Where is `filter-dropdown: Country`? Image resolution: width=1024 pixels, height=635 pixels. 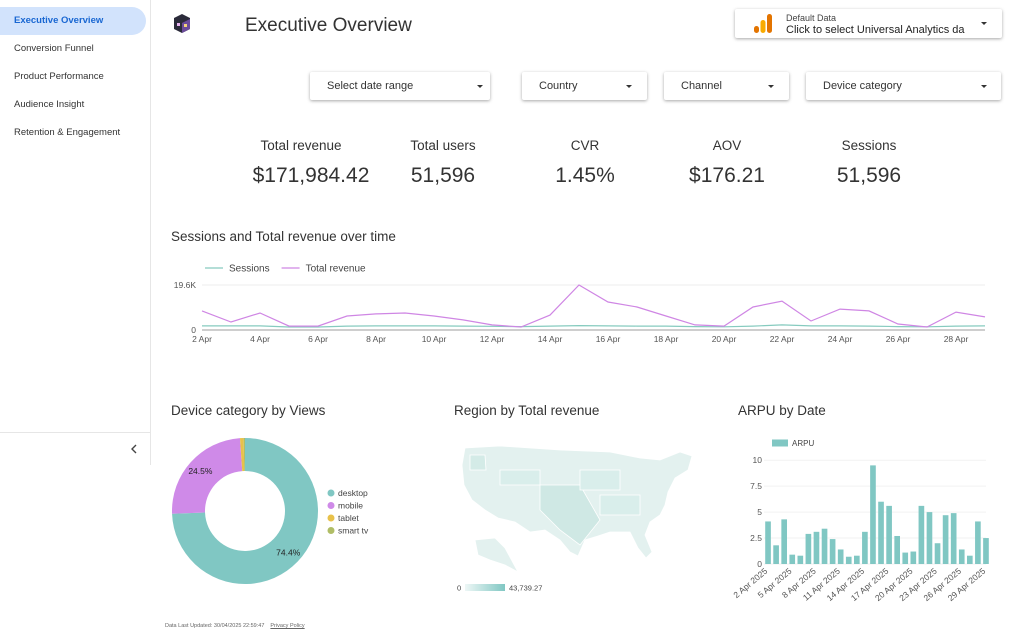 filter-dropdown: Country is located at coordinates (584, 86).